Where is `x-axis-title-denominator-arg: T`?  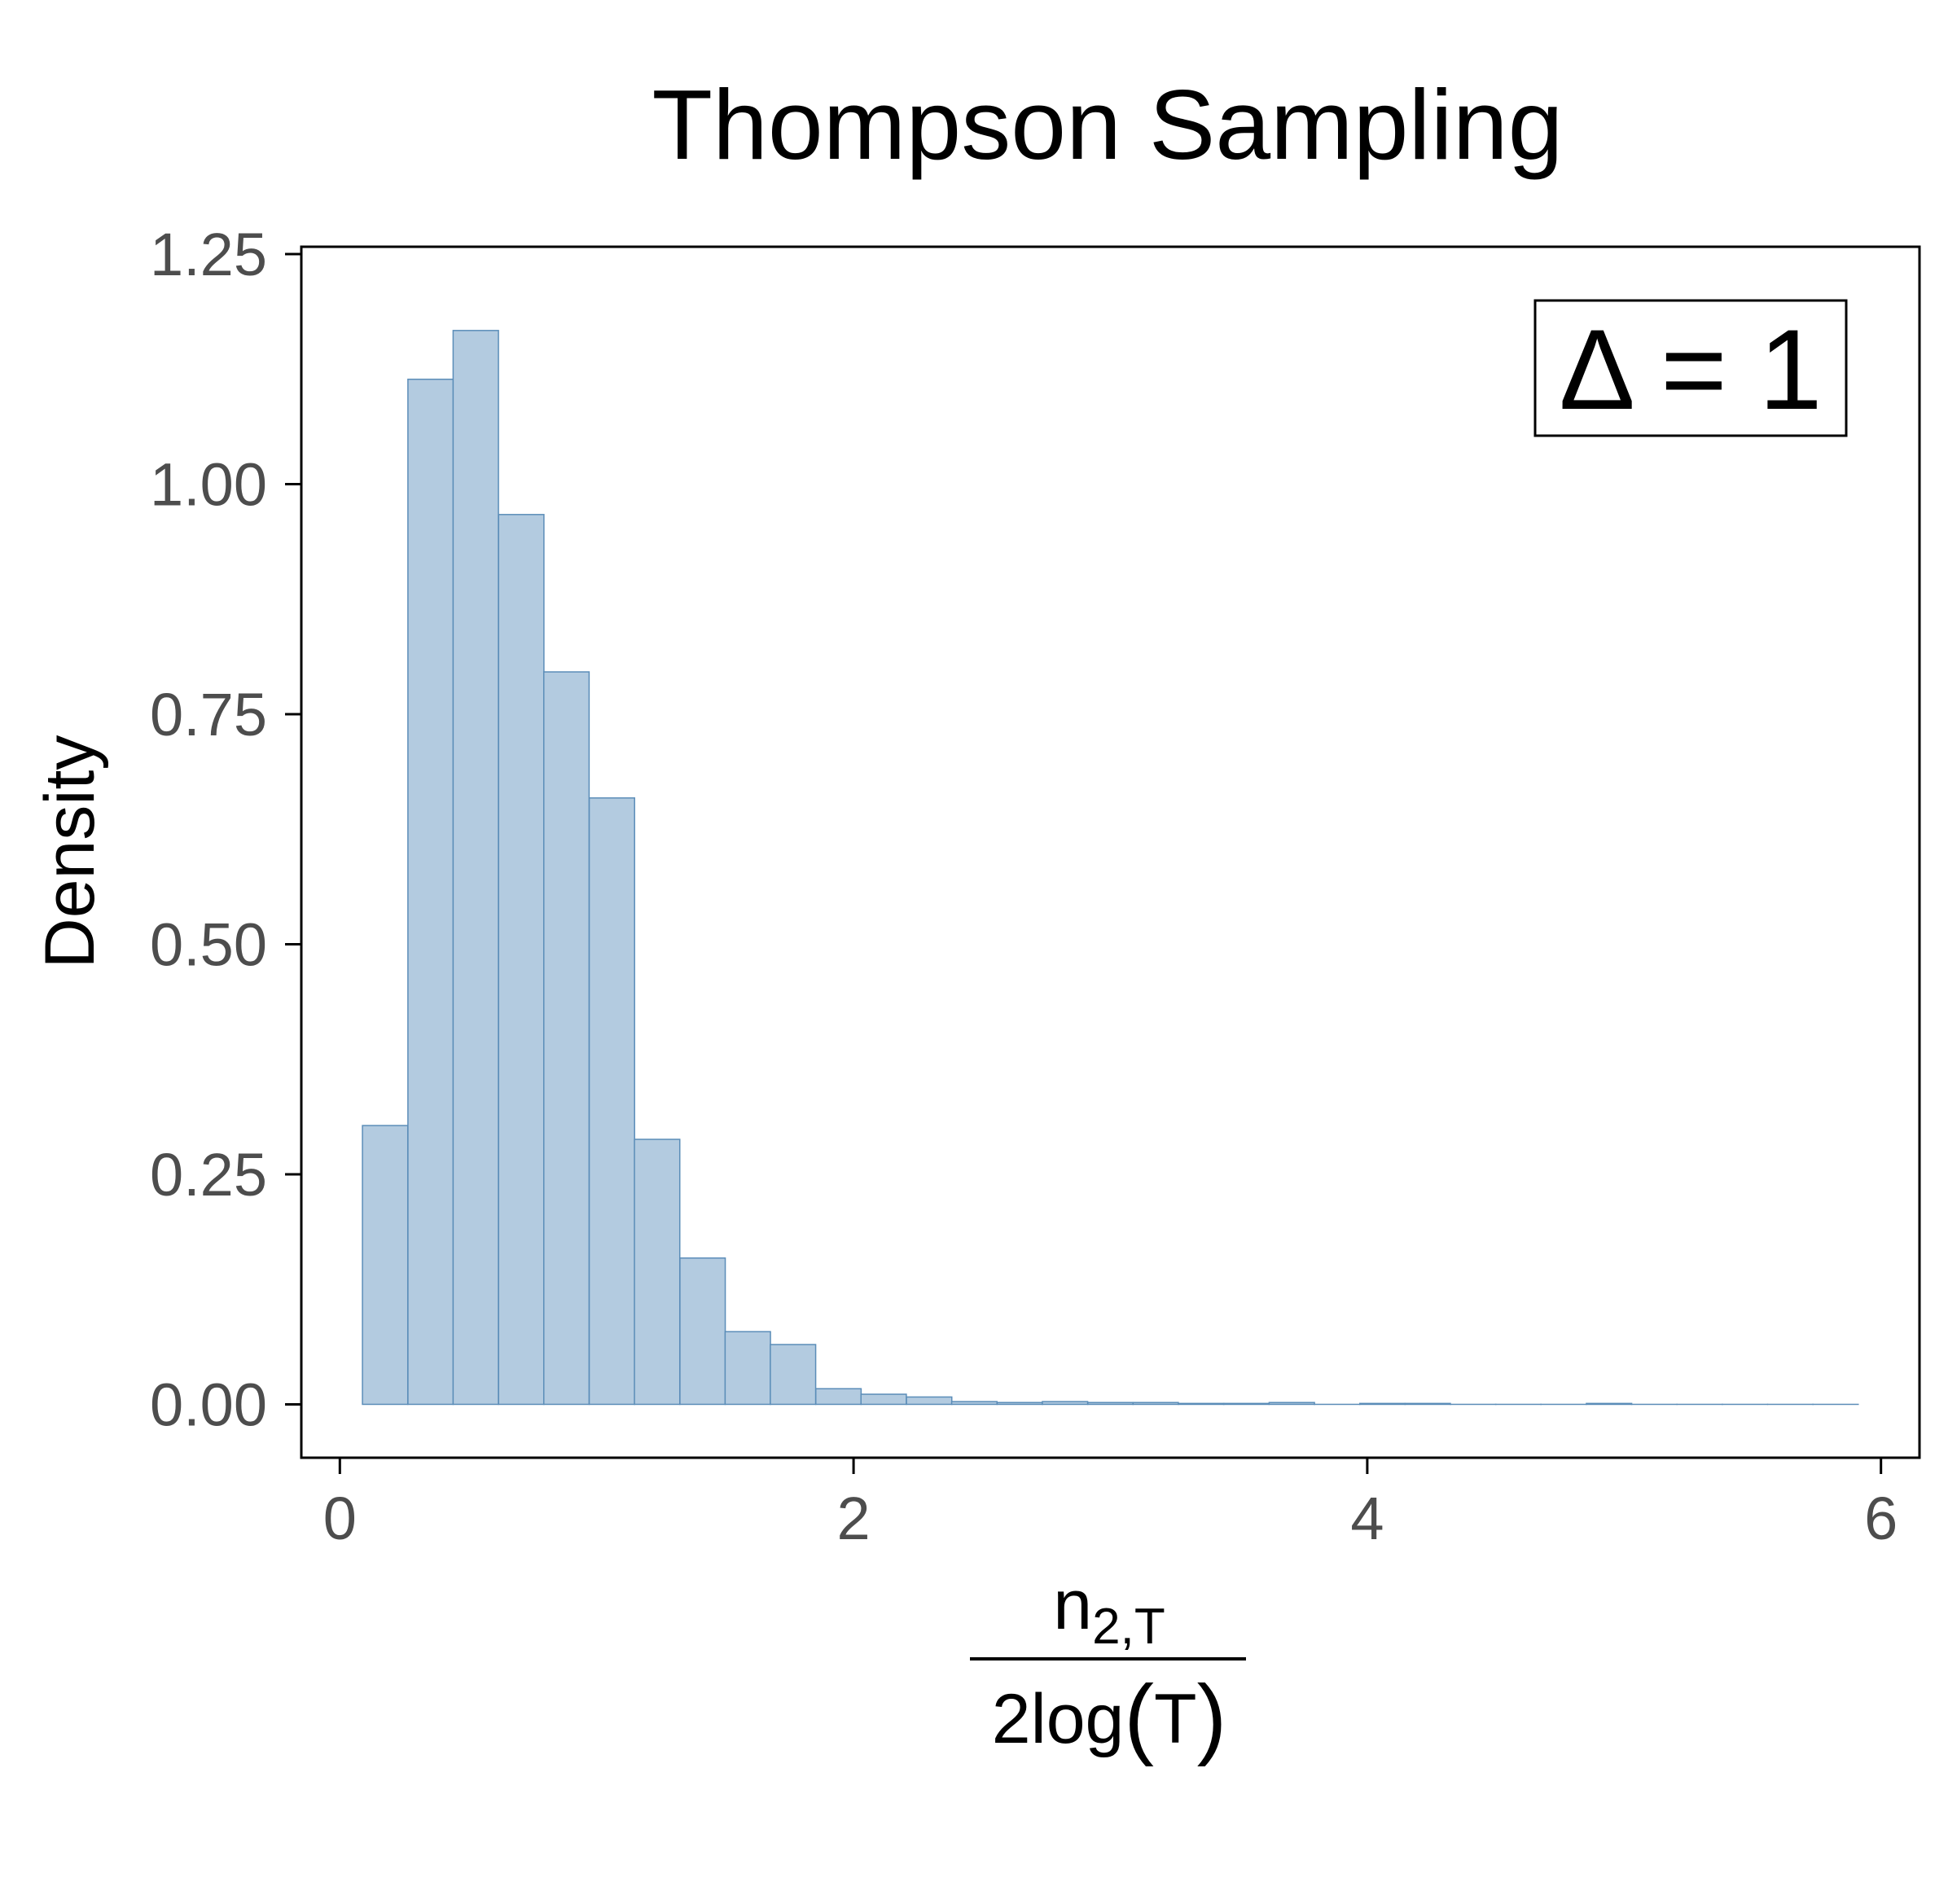
x-axis-title-denominator-arg: T is located at coordinates (1176, 1719).